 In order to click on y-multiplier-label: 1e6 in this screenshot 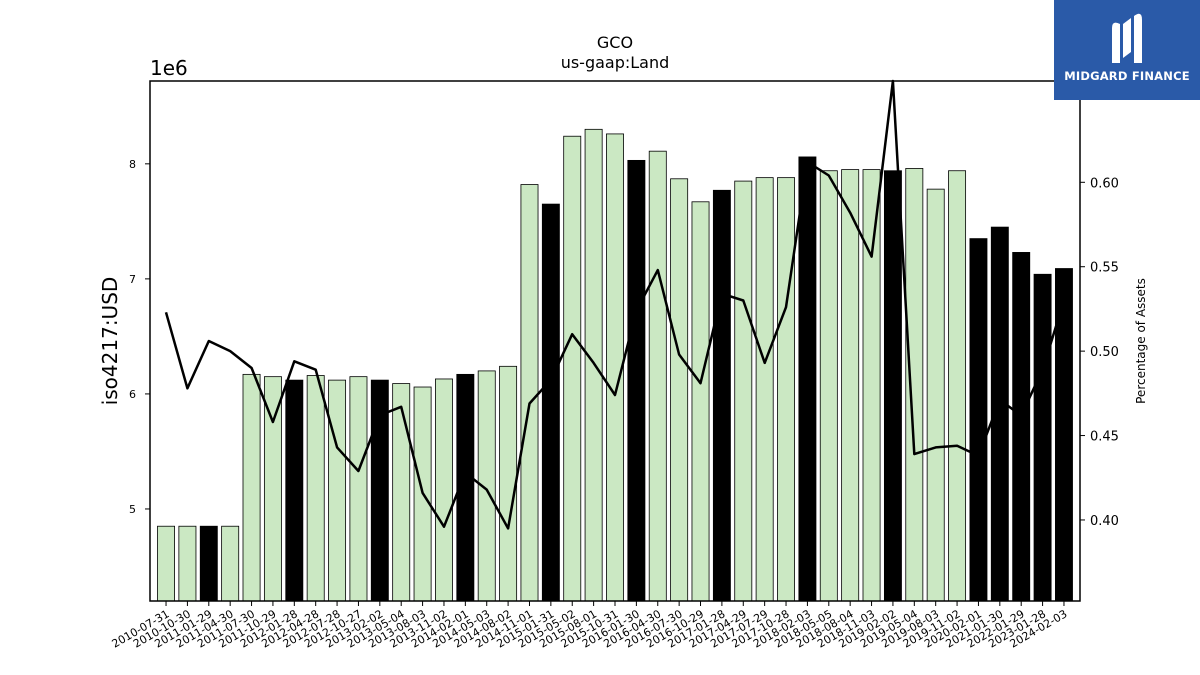, I will do `click(169, 68)`.